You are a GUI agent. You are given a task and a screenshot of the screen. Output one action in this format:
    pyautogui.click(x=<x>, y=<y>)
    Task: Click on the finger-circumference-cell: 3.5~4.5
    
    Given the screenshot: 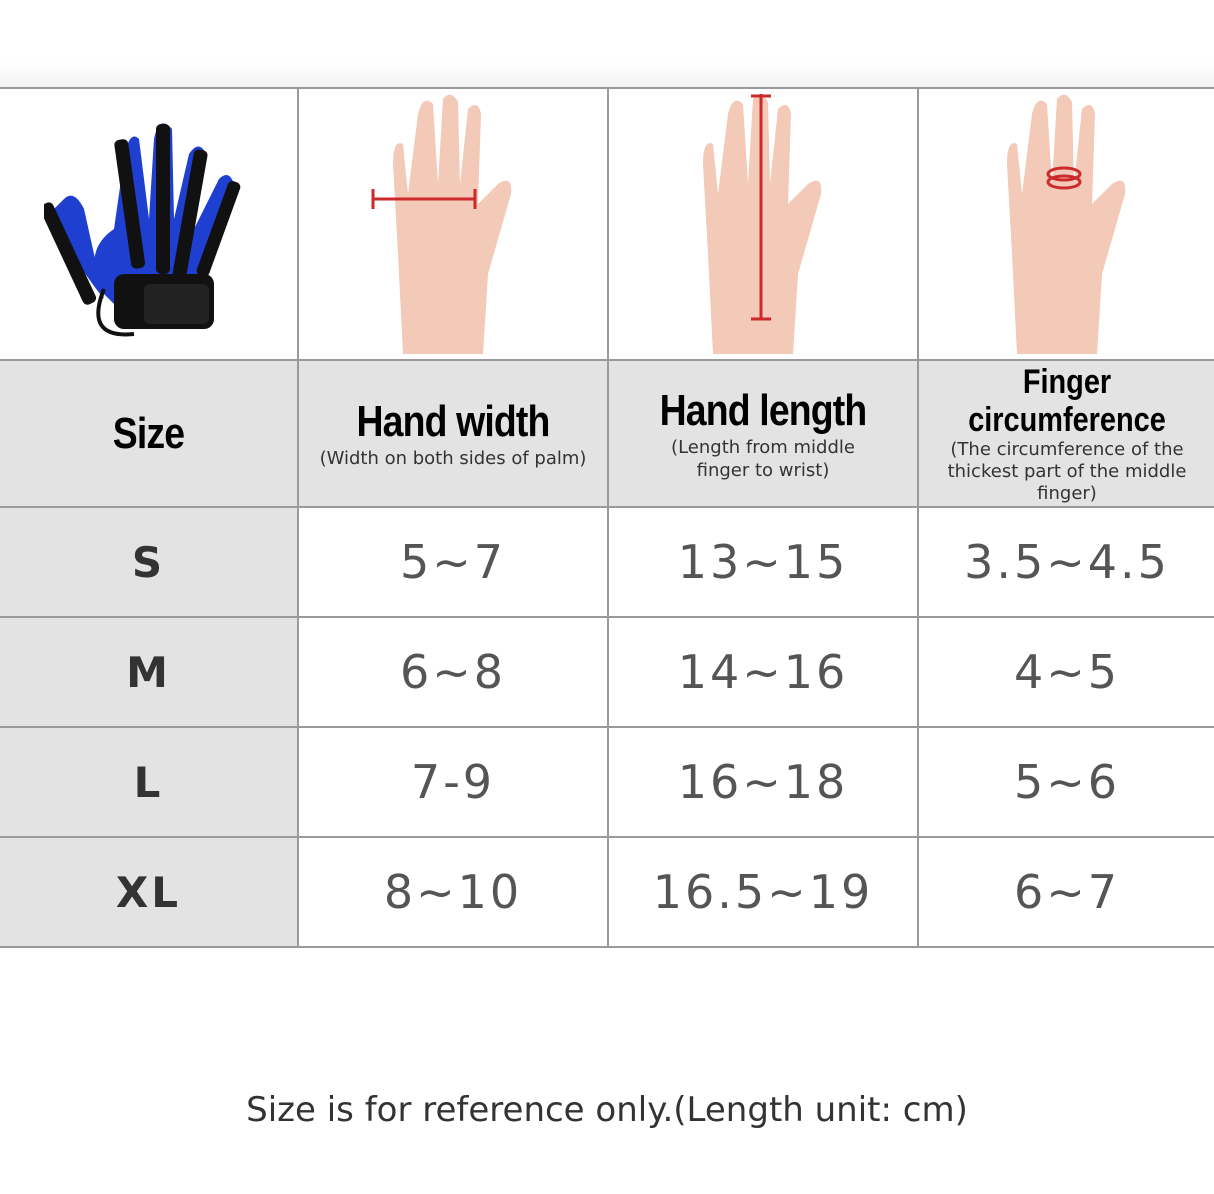 What is the action you would take?
    pyautogui.click(x=1065, y=562)
    